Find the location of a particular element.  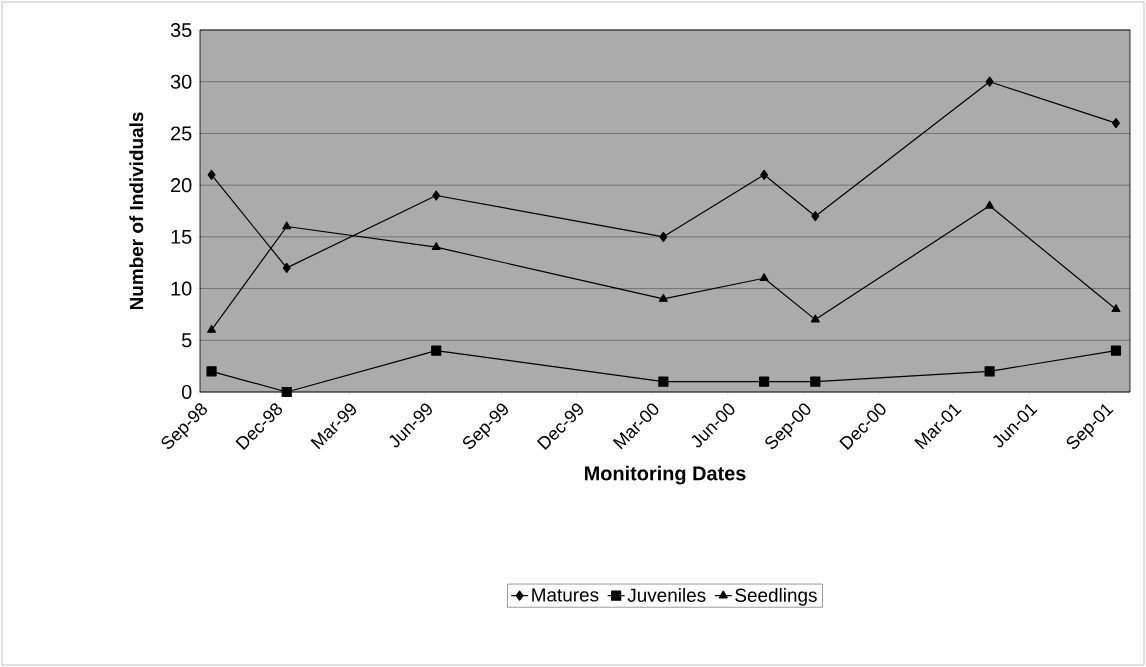

legend-label: Seedlings is located at coordinates (776, 597).